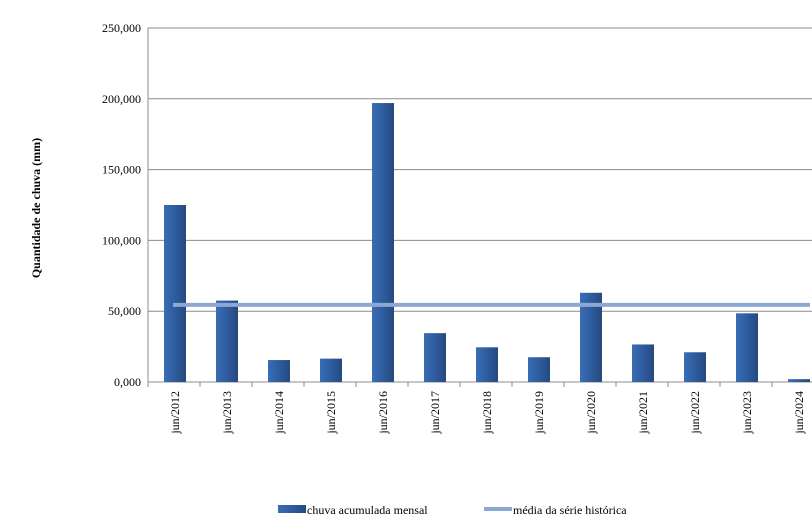  What do you see at coordinates (591, 413) in the screenshot?
I see `x-tick-label: jun/2020` at bounding box center [591, 413].